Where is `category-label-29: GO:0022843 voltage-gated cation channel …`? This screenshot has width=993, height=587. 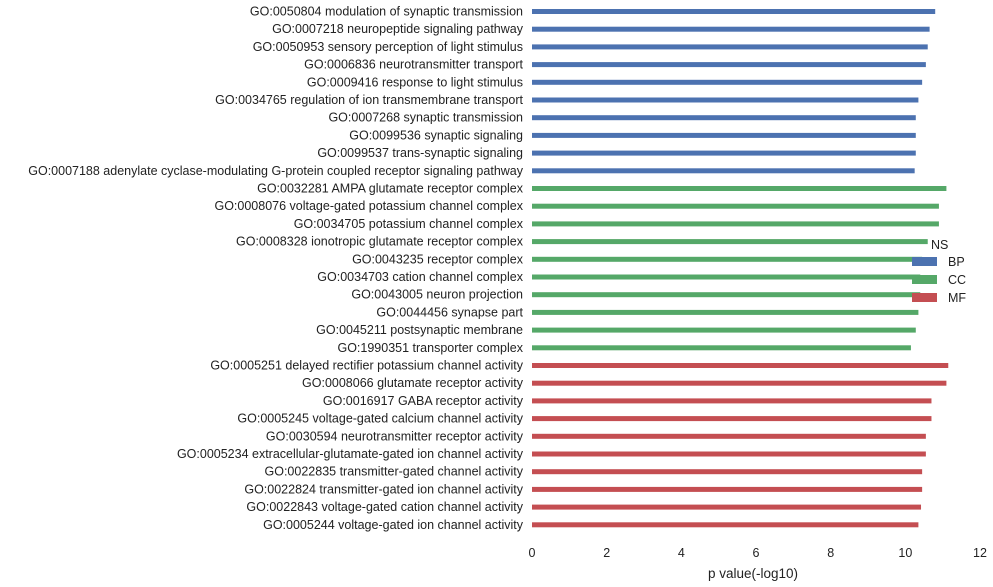 category-label-29: GO:0022843 voltage-gated cation channel … is located at coordinates (384, 507).